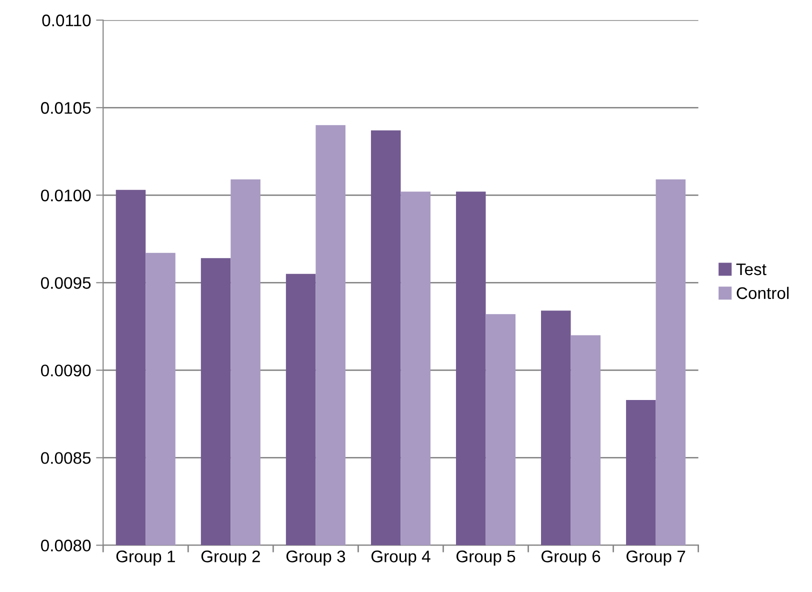 Image resolution: width=812 pixels, height=592 pixels. What do you see at coordinates (656, 558) in the screenshot?
I see `x-tick-label: Group 7` at bounding box center [656, 558].